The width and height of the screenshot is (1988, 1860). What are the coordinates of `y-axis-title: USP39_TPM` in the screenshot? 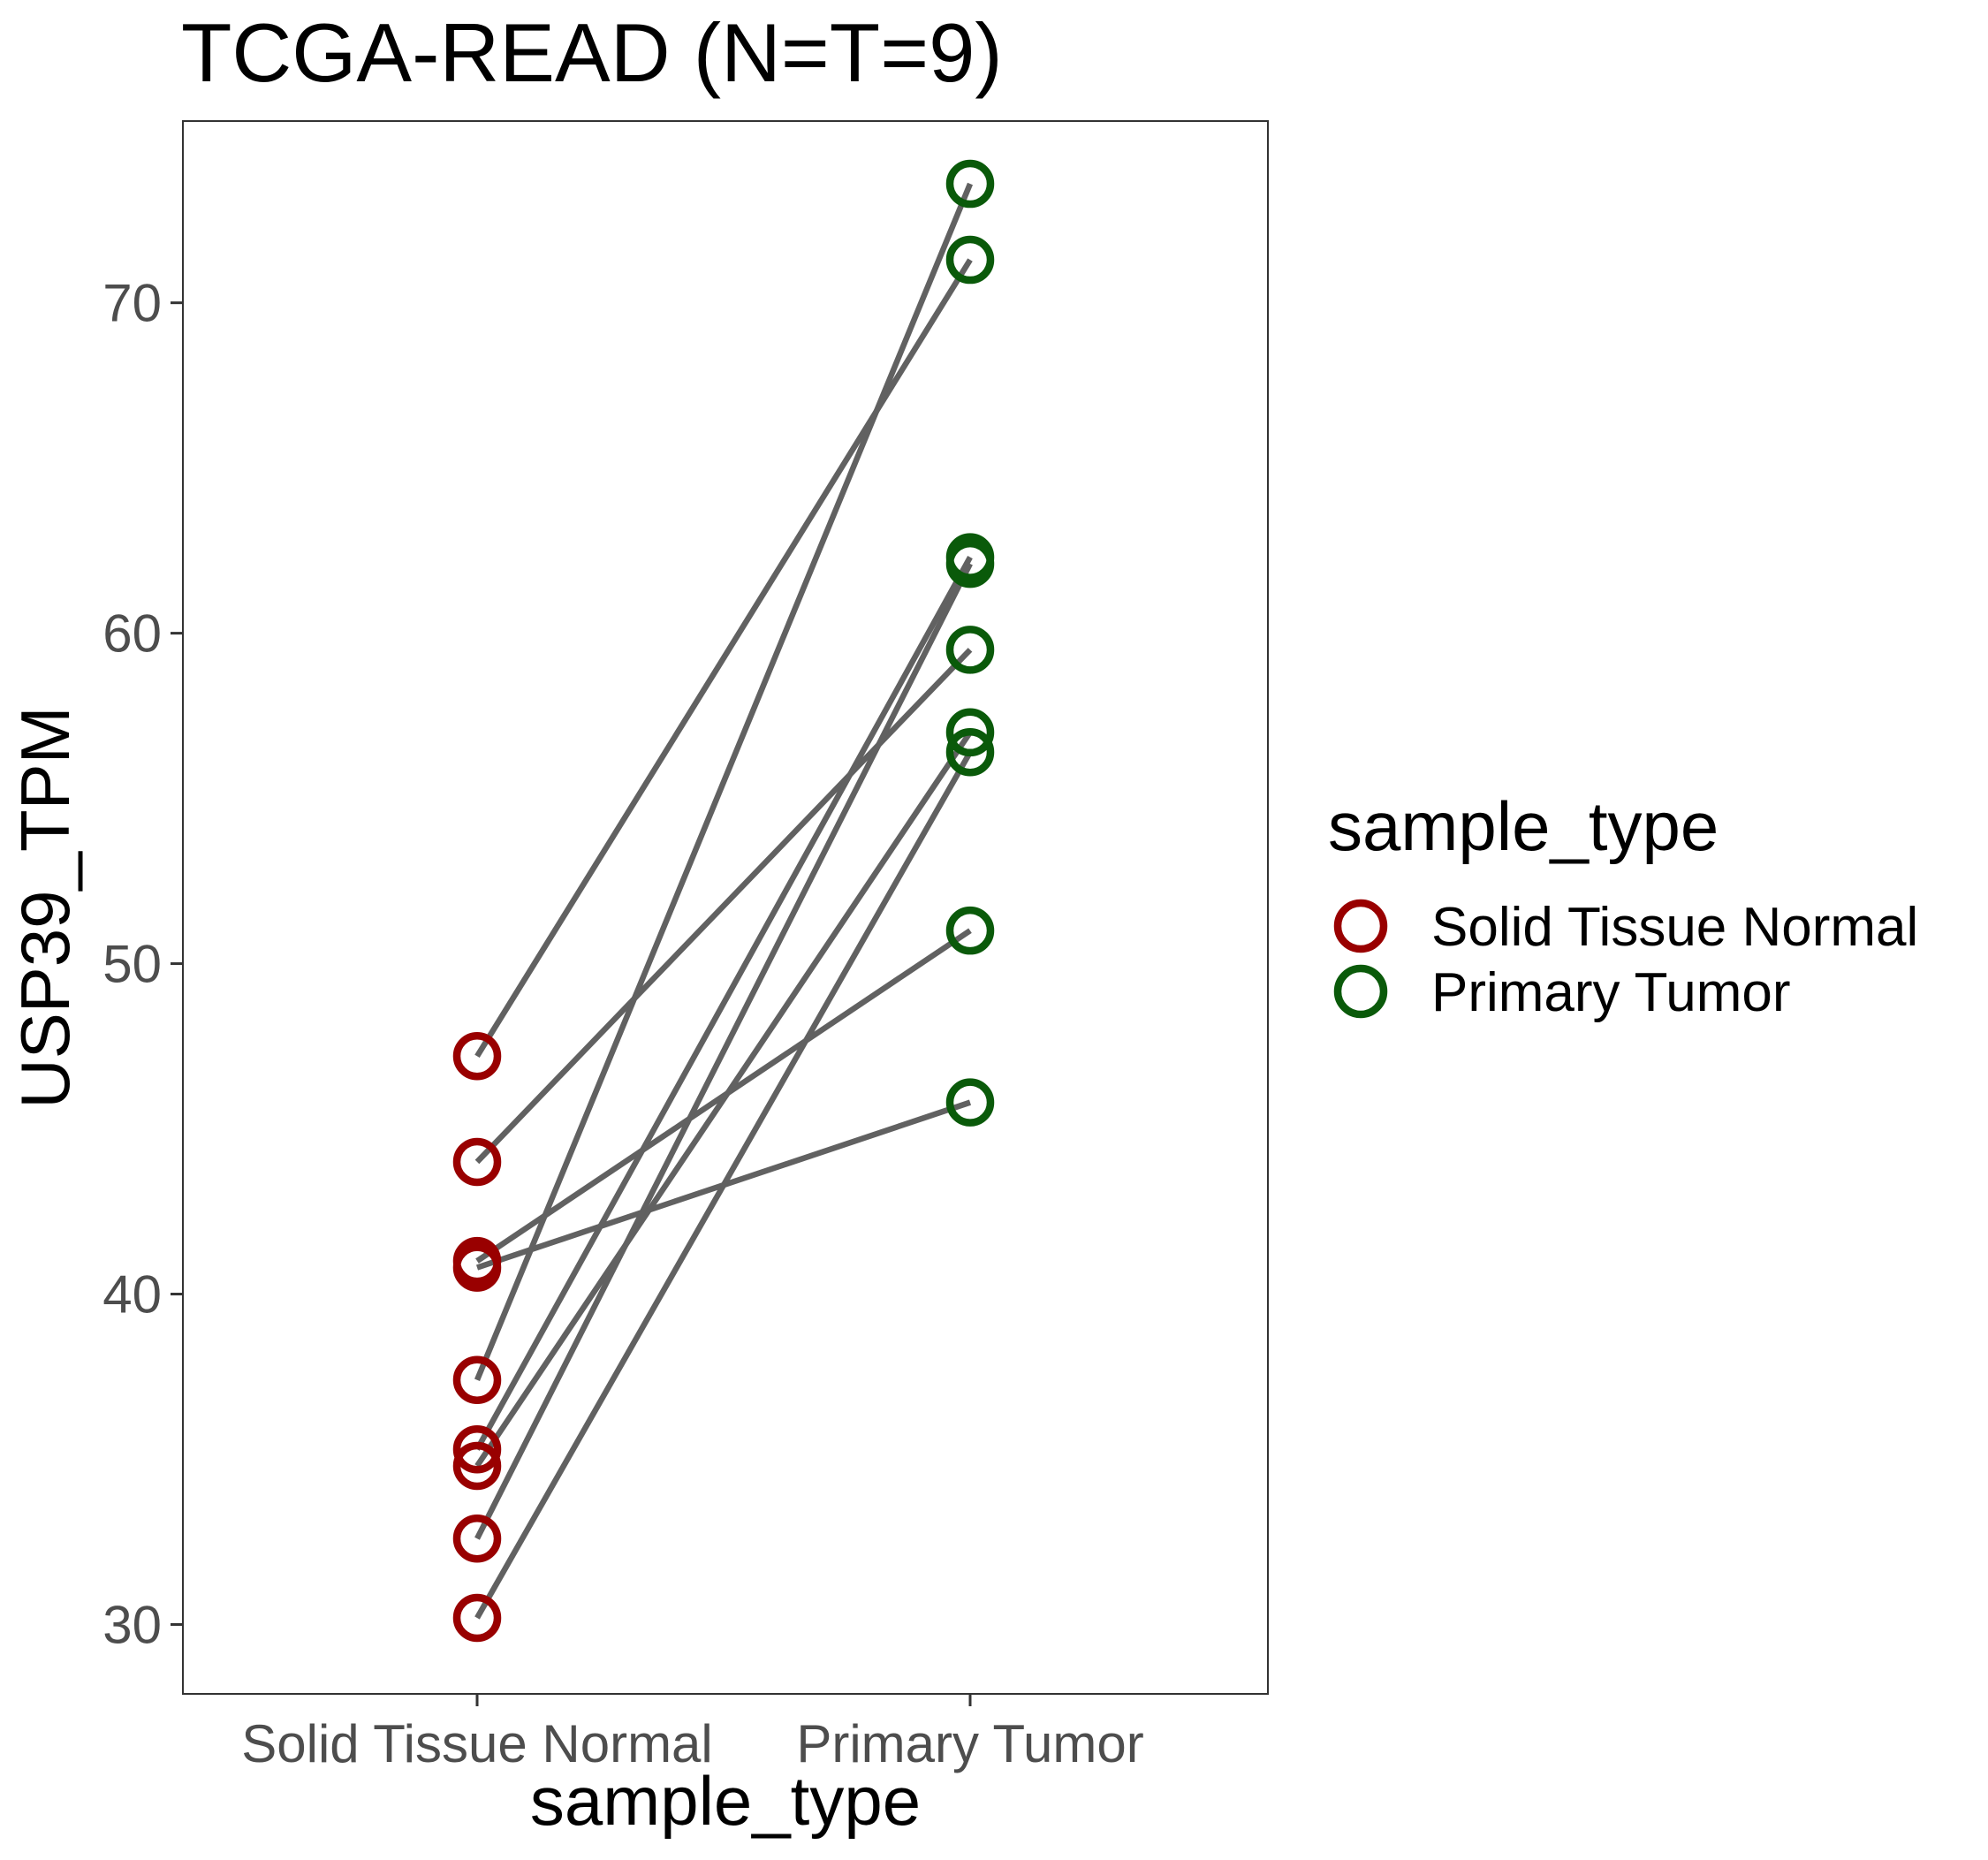 It's located at (45, 907).